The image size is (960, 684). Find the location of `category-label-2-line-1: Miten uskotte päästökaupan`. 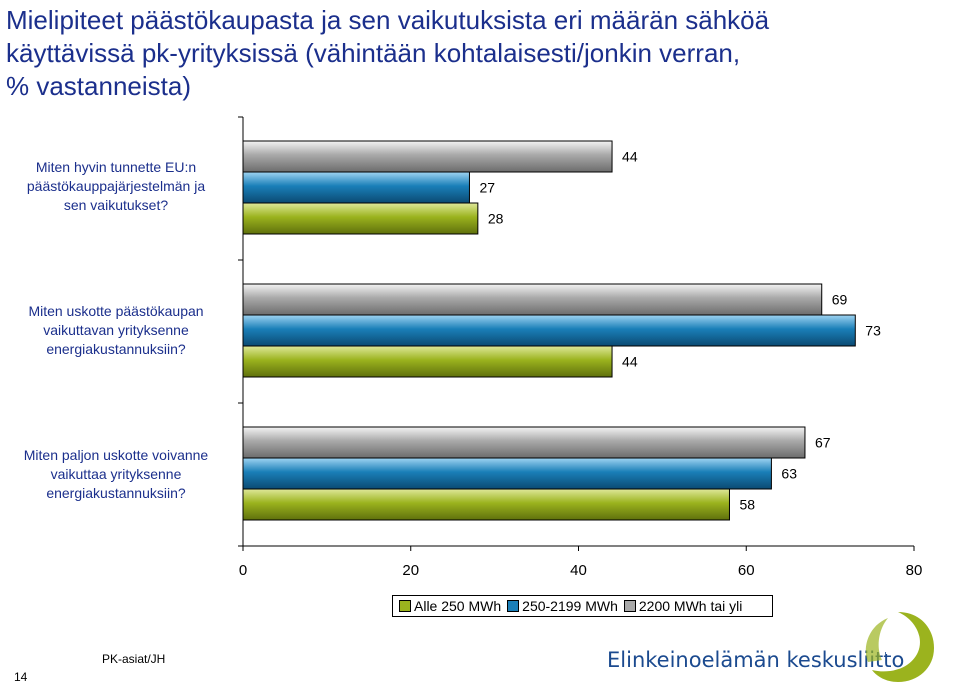

category-label-2-line-1: Miten uskotte päästökaupan is located at coordinates (116, 311).